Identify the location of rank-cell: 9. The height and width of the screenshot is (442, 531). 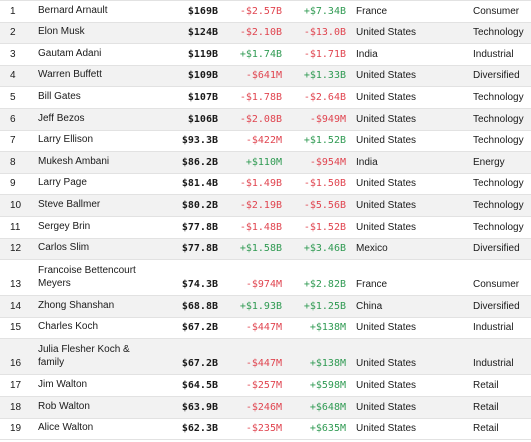
(13, 184).